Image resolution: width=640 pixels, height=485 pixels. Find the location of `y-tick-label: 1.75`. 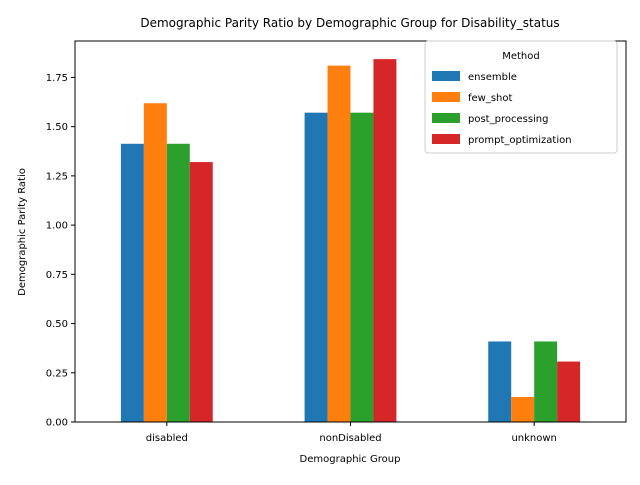

y-tick-label: 1.75 is located at coordinates (57, 78).